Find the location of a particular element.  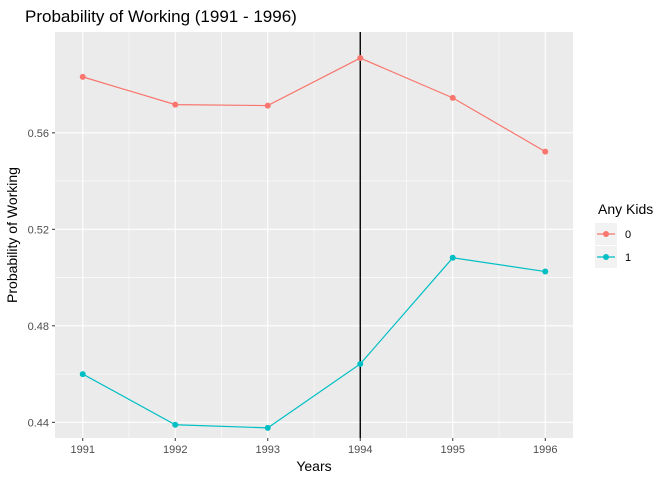

y-axis: 0.44 0.48 0.52 0.56 is located at coordinates (41, 278).